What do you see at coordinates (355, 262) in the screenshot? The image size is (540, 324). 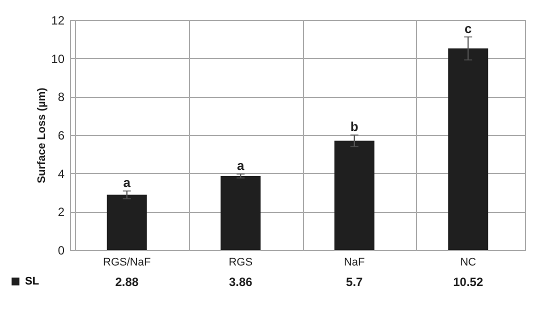 I see `x-tick-label: NaF` at bounding box center [355, 262].